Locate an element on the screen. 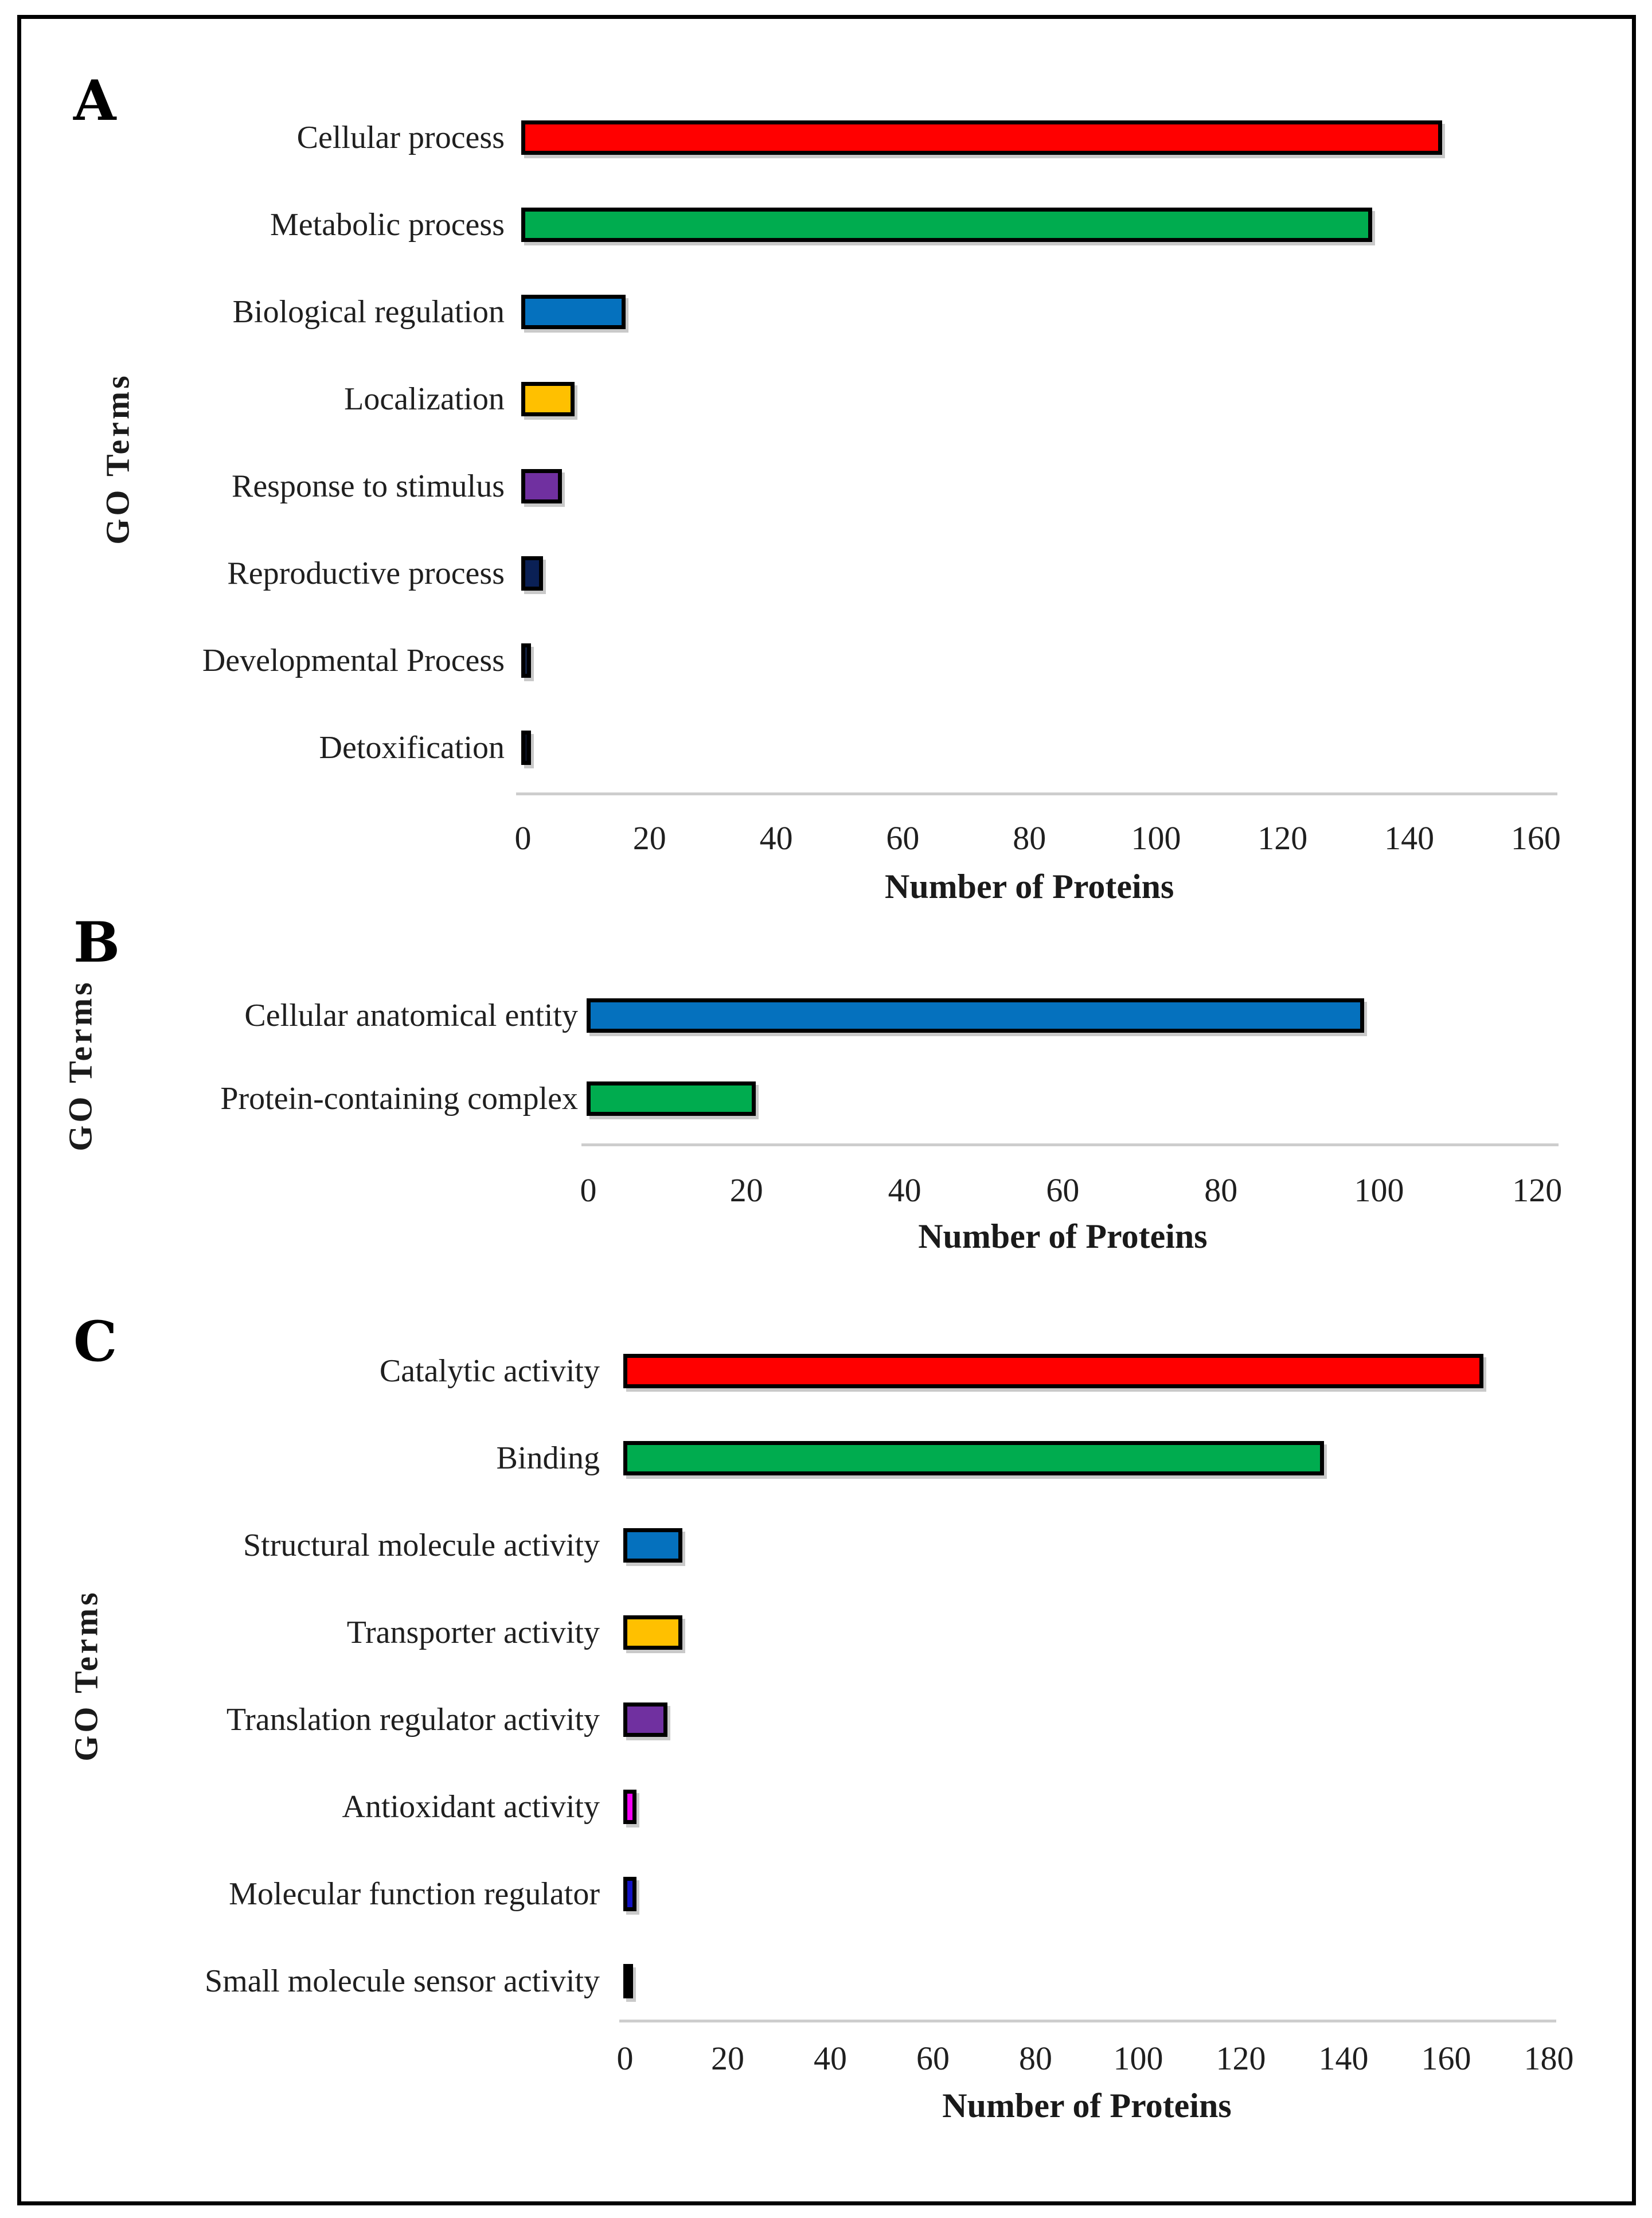 Image resolution: width=1652 pixels, height=2218 pixels. bar-response-to-stimulus is located at coordinates (542, 486).